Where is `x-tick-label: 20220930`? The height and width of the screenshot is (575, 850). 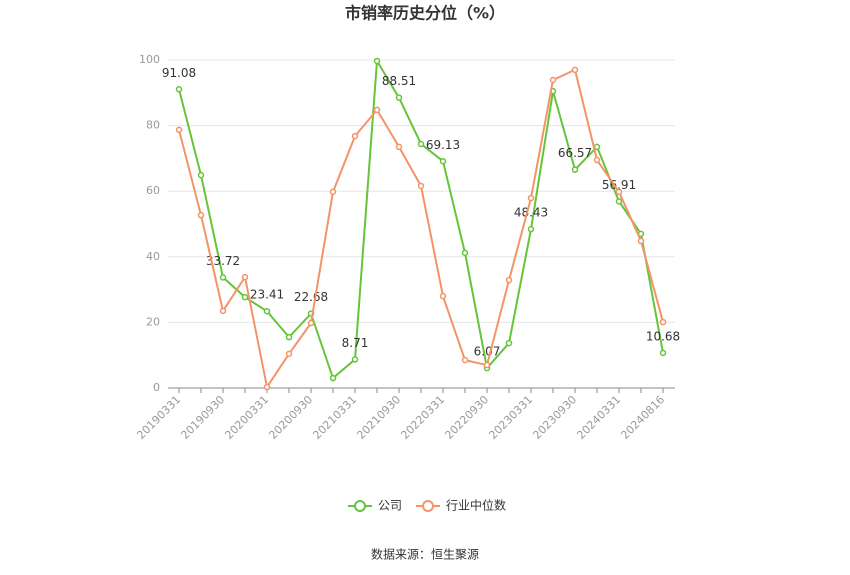
x-tick-label: 20220930 is located at coordinates (466, 417).